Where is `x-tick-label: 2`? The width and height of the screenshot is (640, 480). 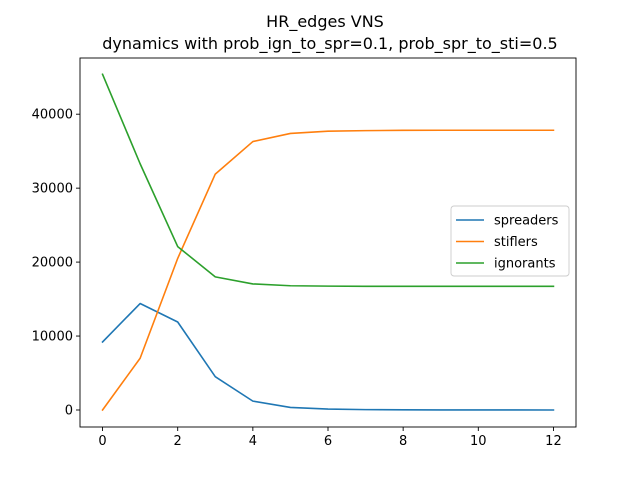
x-tick-label: 2 is located at coordinates (178, 441).